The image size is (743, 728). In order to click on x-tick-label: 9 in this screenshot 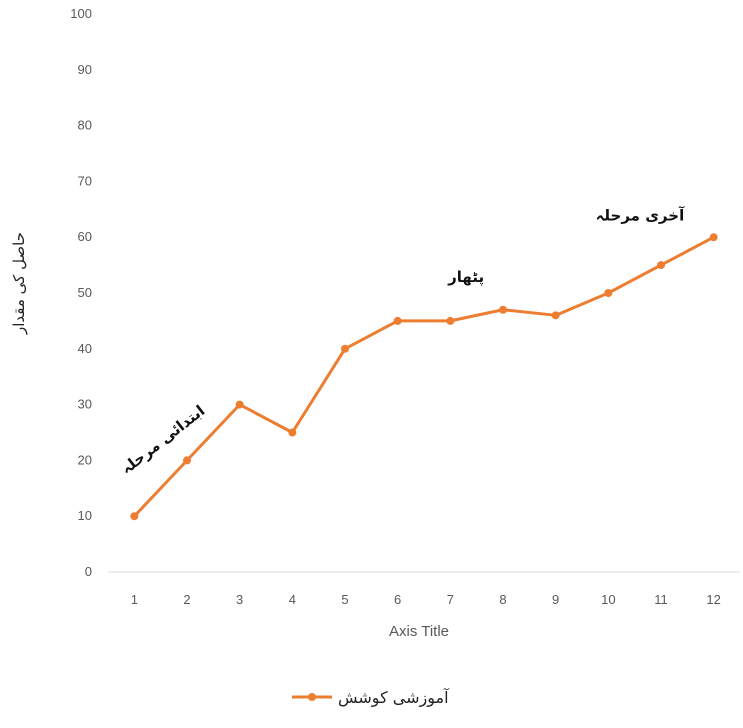, I will do `click(555, 599)`.